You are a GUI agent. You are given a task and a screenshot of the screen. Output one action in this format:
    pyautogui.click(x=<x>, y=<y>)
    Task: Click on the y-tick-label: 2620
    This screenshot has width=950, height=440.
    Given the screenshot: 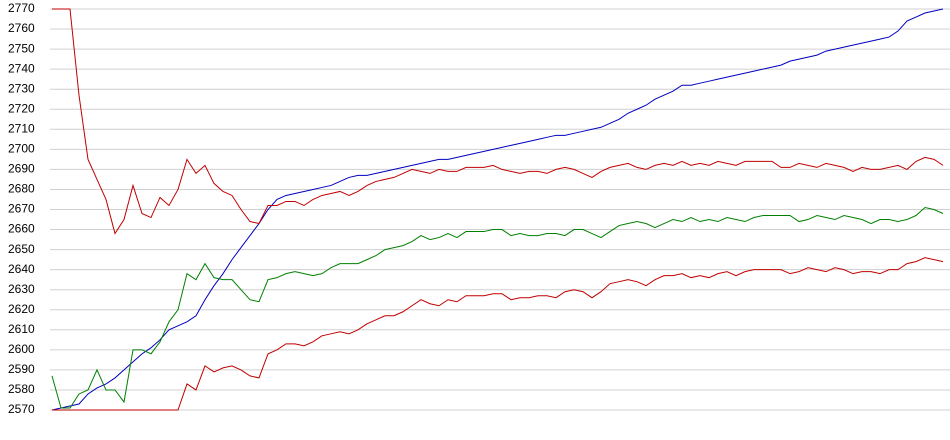 What is the action you would take?
    pyautogui.click(x=21, y=309)
    